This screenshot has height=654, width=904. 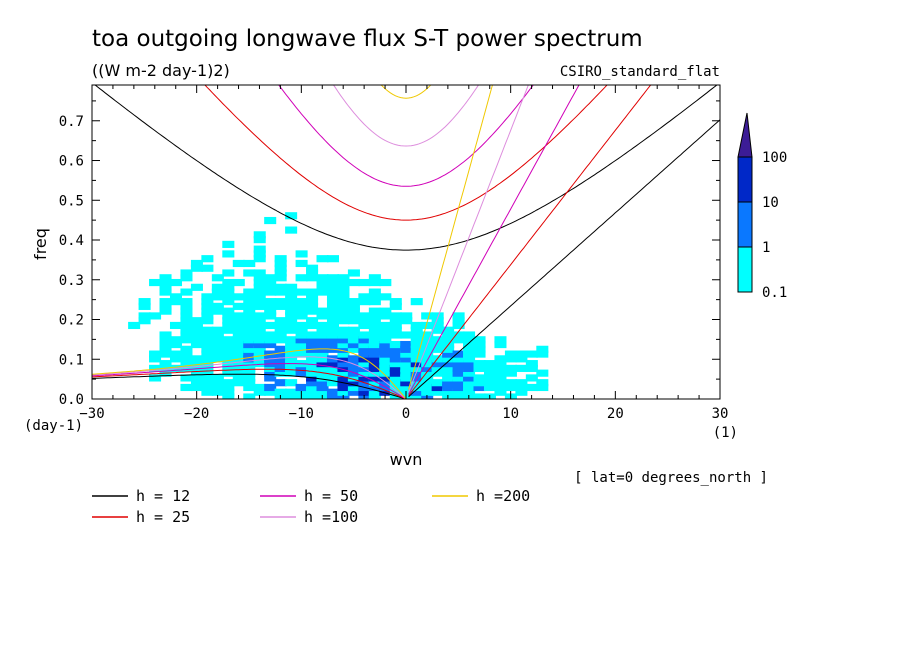 I want to click on x-tick-label: 0, so click(x=406, y=414).